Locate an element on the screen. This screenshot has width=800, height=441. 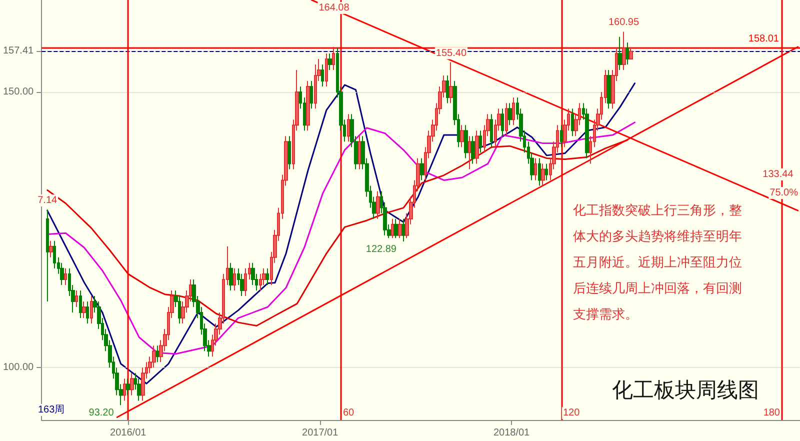
annotation: 180 is located at coordinates (771, 413).